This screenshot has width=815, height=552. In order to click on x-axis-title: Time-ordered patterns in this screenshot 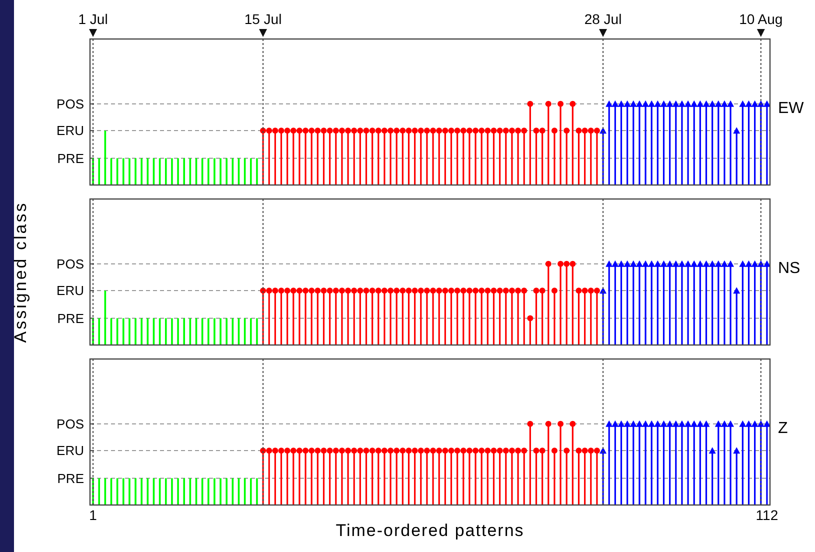, I will do `click(430, 530)`.